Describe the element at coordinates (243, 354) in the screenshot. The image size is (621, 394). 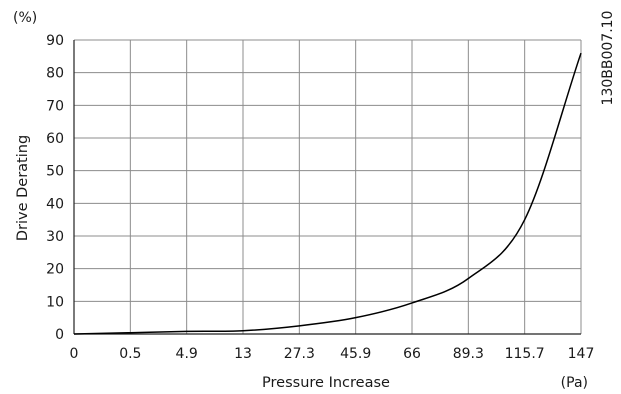
I see `x-tick-label: 13` at that location.